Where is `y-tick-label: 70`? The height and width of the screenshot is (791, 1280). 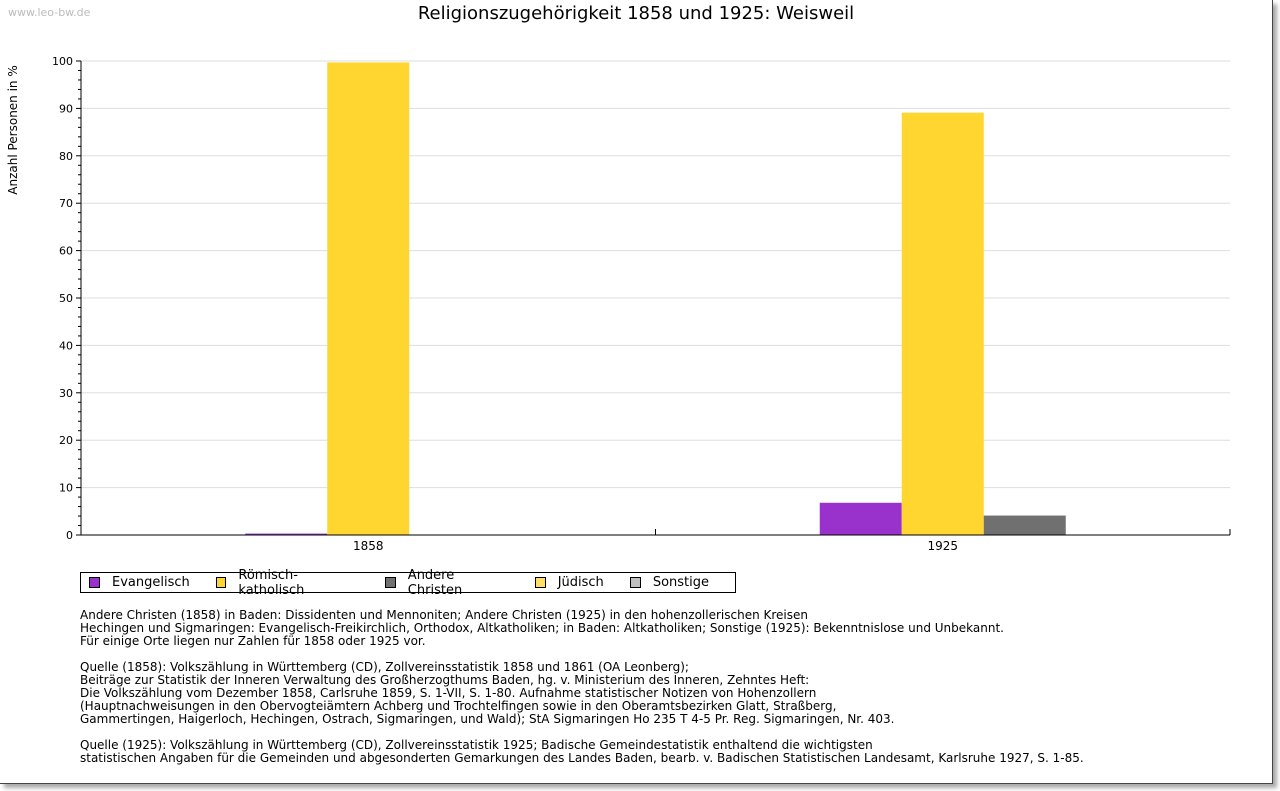 y-tick-label: 70 is located at coordinates (66, 203).